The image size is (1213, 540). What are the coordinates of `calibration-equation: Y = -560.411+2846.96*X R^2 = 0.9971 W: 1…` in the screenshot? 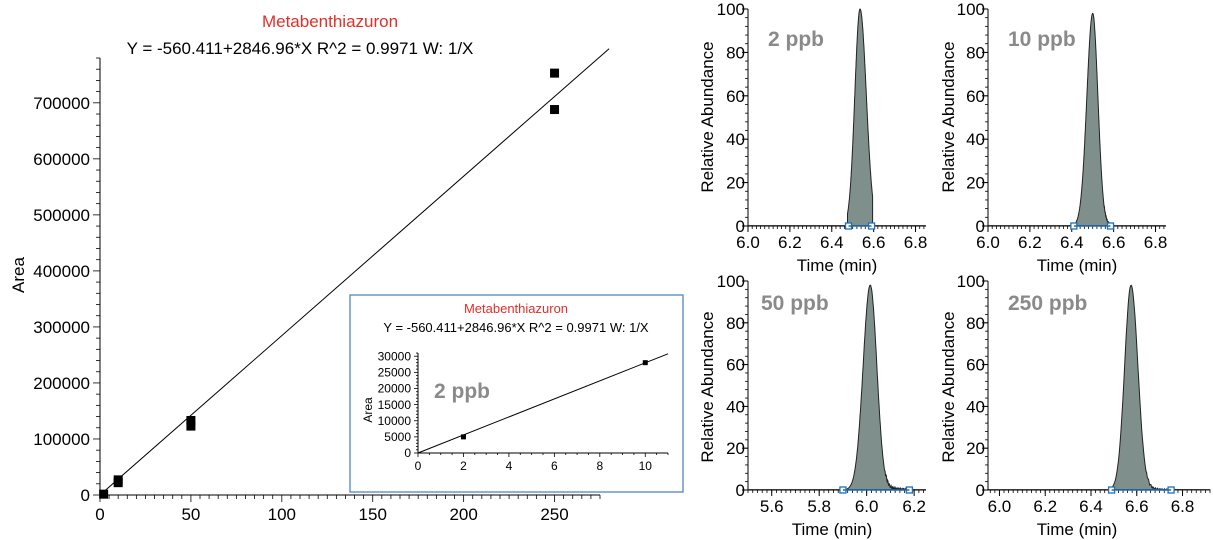 It's located at (300, 48).